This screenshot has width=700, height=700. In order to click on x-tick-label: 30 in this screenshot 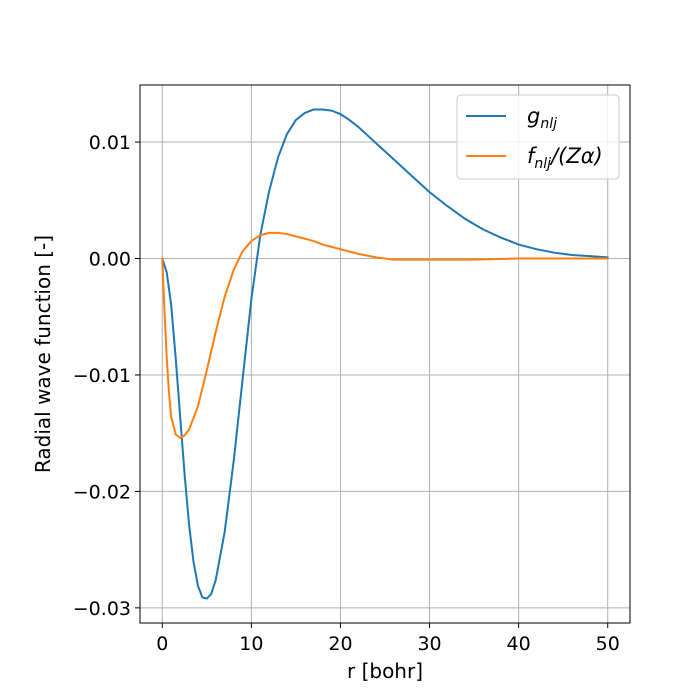, I will do `click(429, 644)`.